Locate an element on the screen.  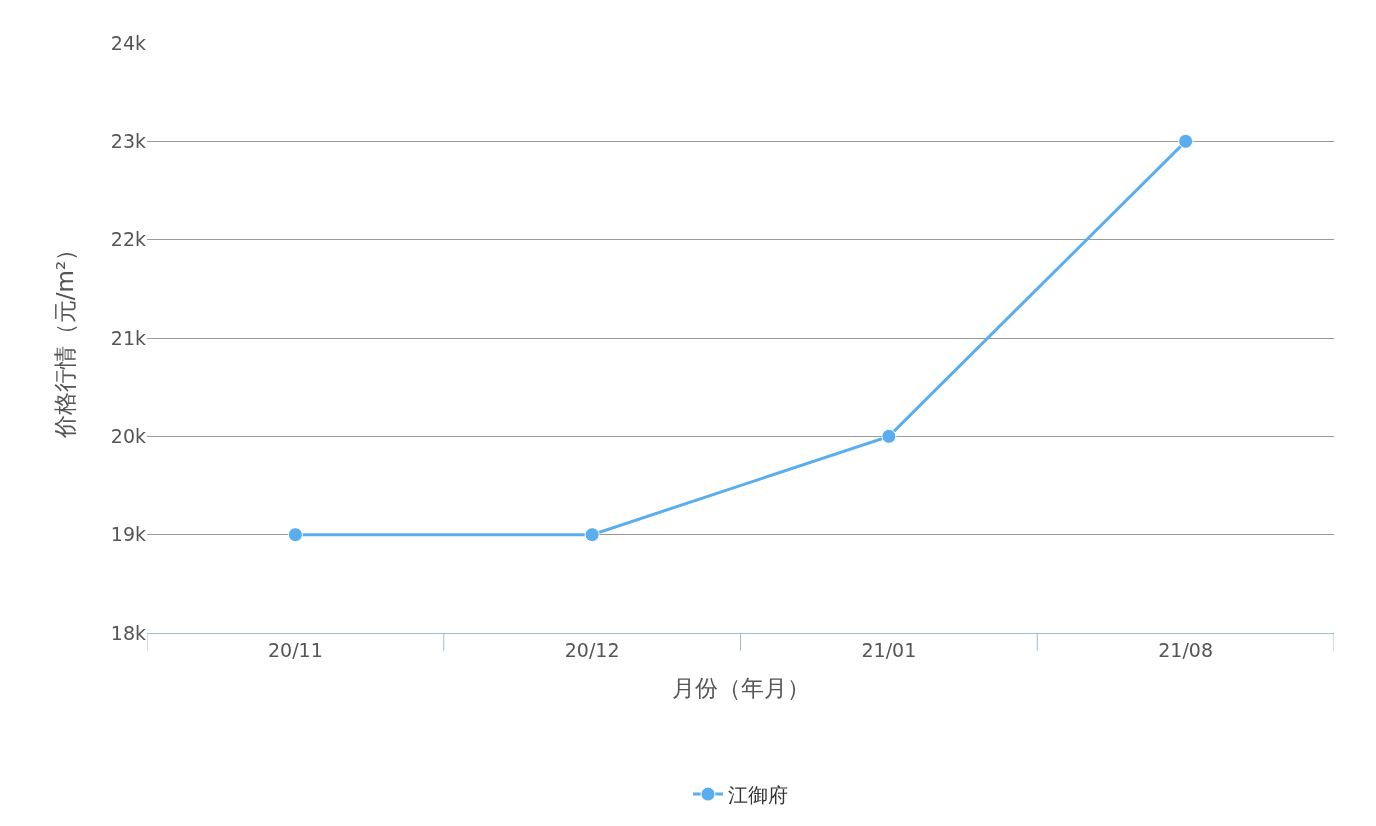
legend-label: 江御府 is located at coordinates (758, 794).